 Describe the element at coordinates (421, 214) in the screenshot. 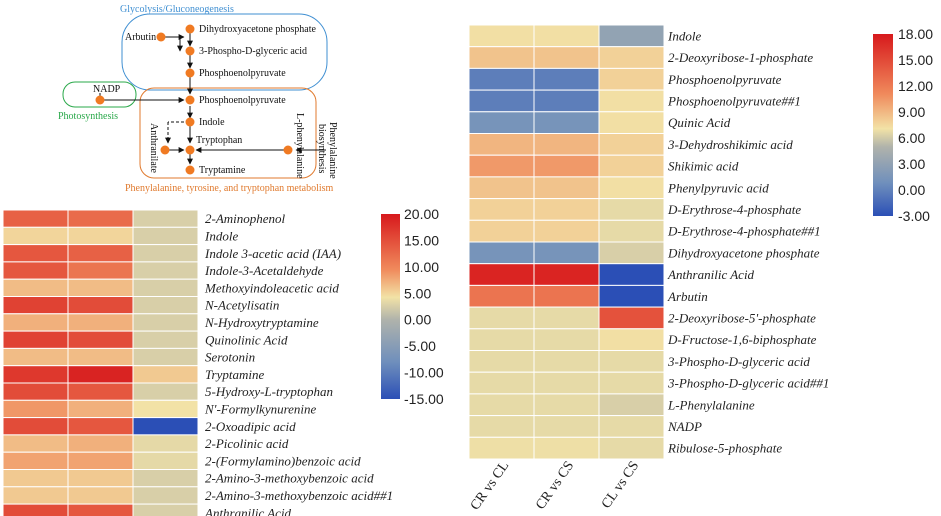

I see `colorbar-tick: 20.00` at that location.